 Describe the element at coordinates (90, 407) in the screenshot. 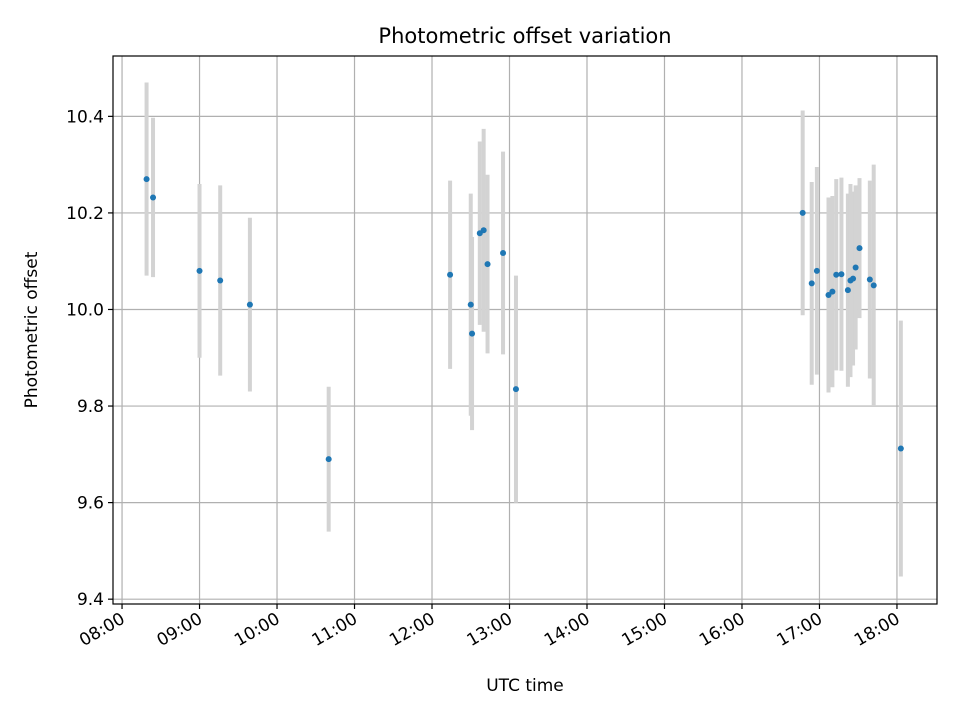

I see `y-tick-label: 9.8` at that location.